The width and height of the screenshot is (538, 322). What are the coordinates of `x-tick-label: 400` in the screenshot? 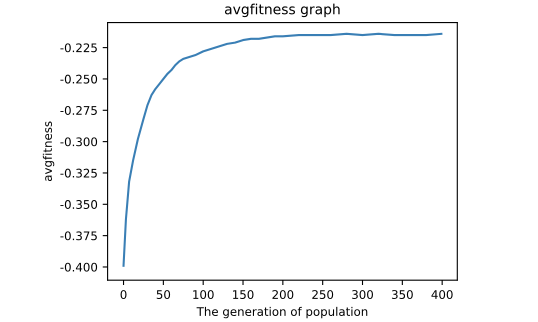 It's located at (442, 294).